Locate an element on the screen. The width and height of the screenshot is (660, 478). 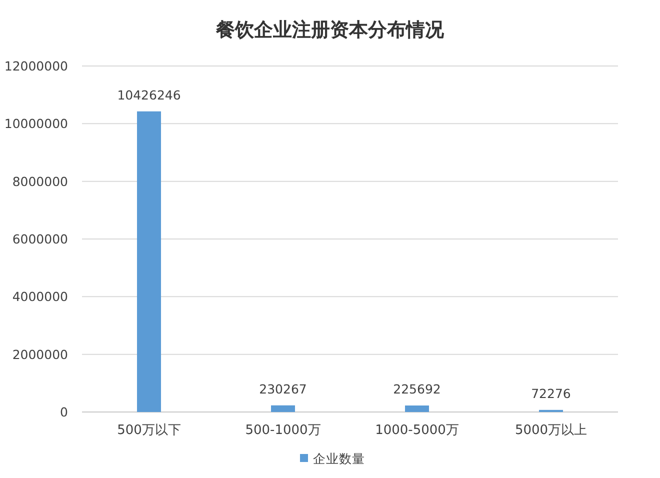
y-tick-label: 12000000 is located at coordinates (36, 66).